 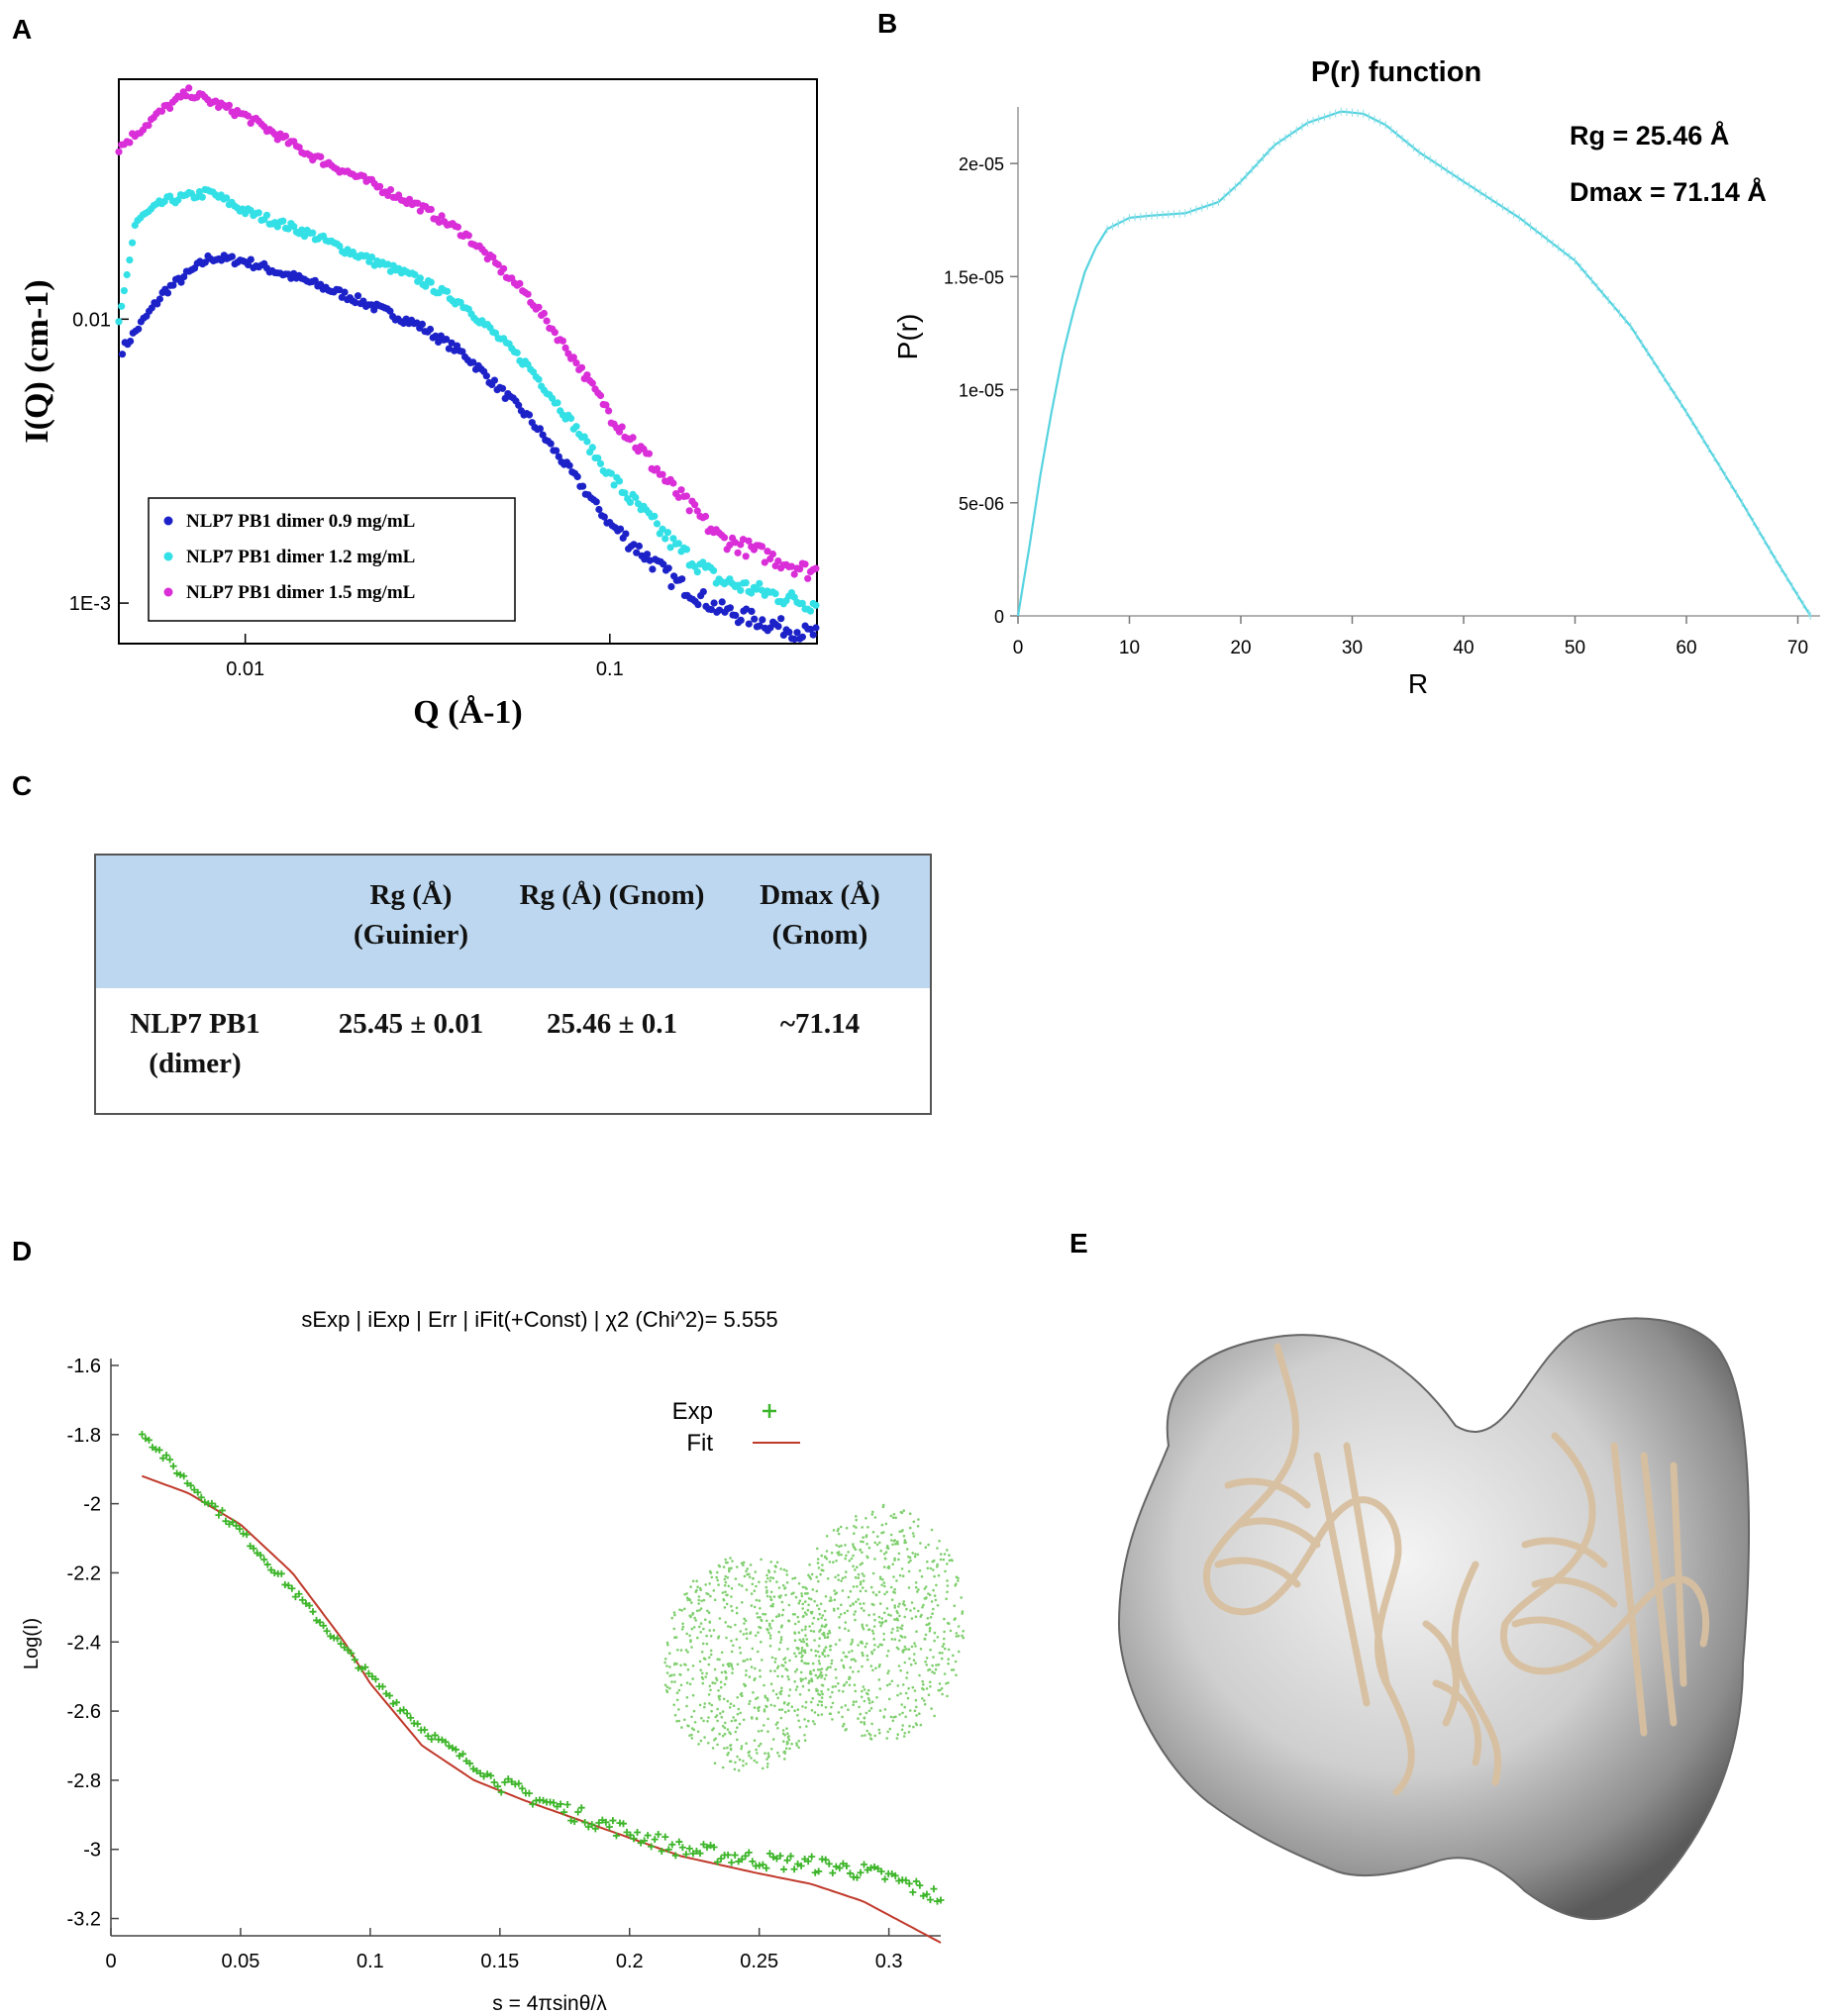 What do you see at coordinates (887, 23) in the screenshot?
I see `panel-label-b: B` at bounding box center [887, 23].